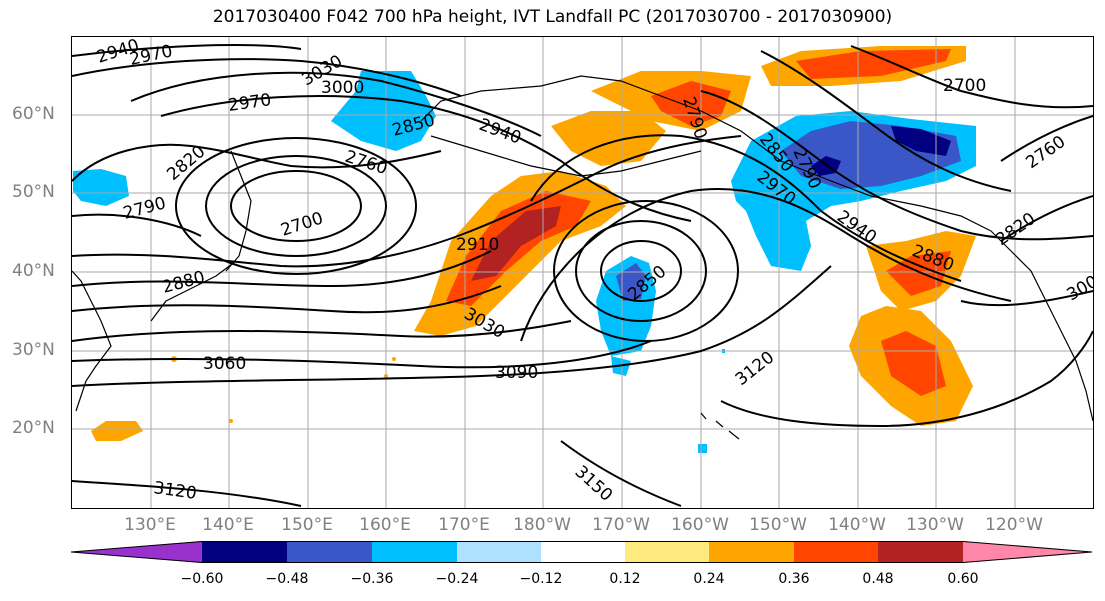 This screenshot has width=1105, height=601. Describe the element at coordinates (33, 192) in the screenshot. I see `lat-label-50n: 50°N` at that location.